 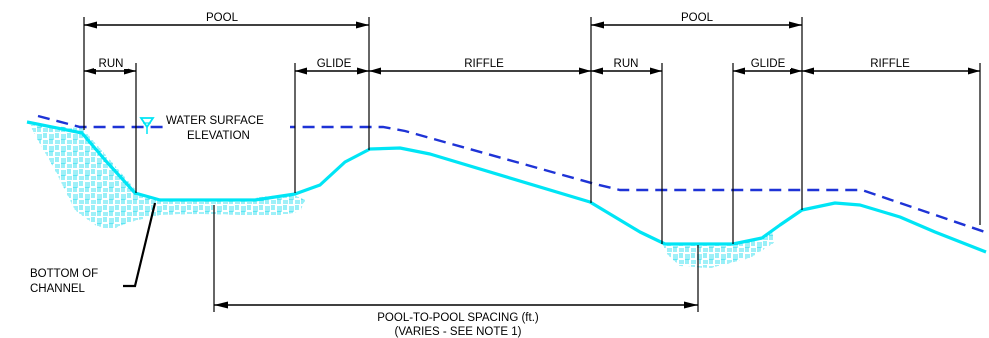 What do you see at coordinates (58, 289) in the screenshot?
I see `bottom-of-channel-label-line2: CHANNEL` at bounding box center [58, 289].